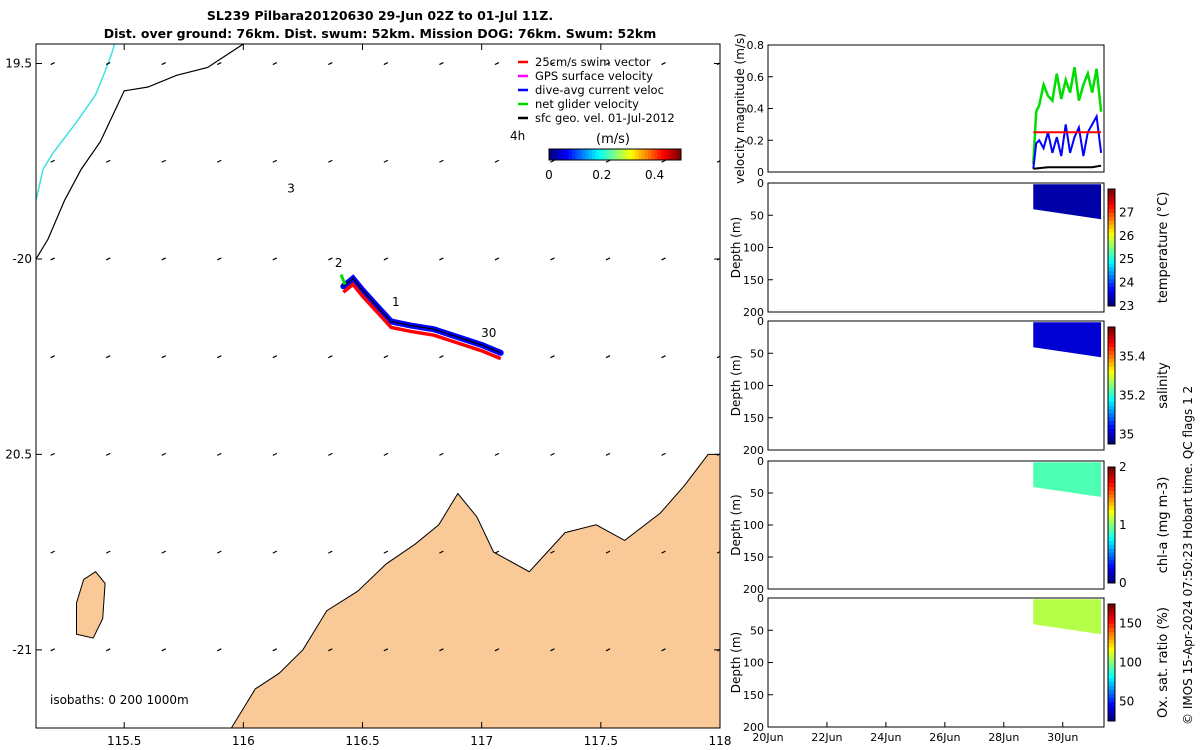 Image resolution: width=1200 pixels, height=750 pixels. Describe the element at coordinates (1067, 340) in the screenshot. I see `salinity-data-patch` at that location.